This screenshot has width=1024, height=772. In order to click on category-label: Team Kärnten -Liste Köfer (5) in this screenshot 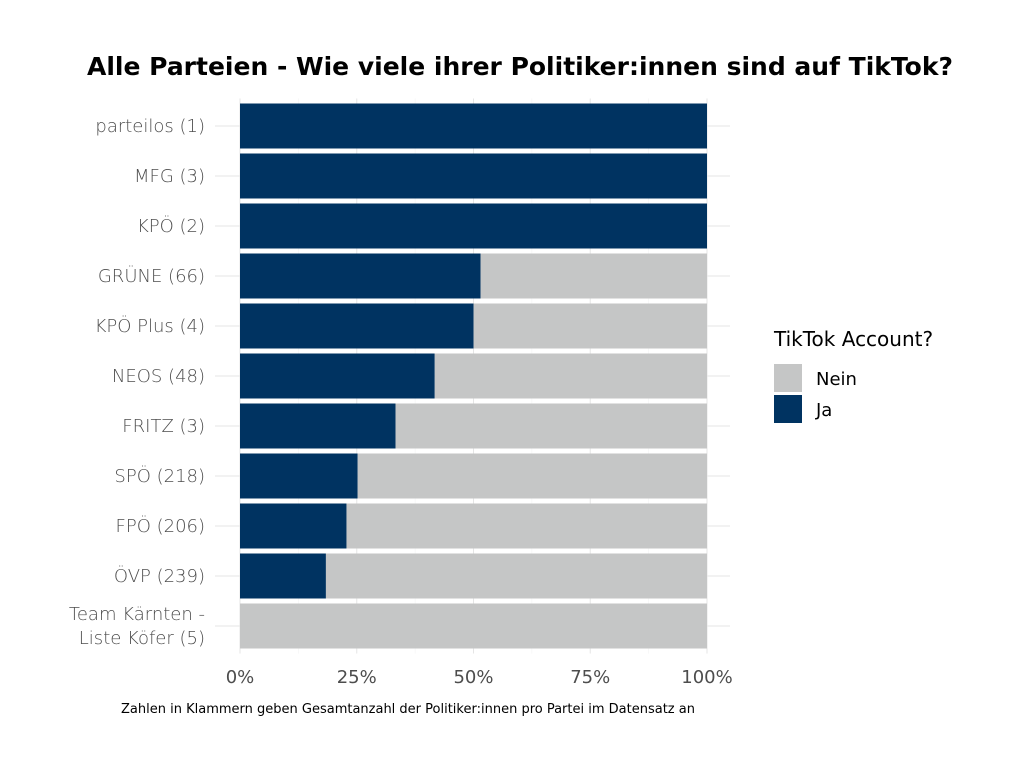, I will do `click(137, 626)`.